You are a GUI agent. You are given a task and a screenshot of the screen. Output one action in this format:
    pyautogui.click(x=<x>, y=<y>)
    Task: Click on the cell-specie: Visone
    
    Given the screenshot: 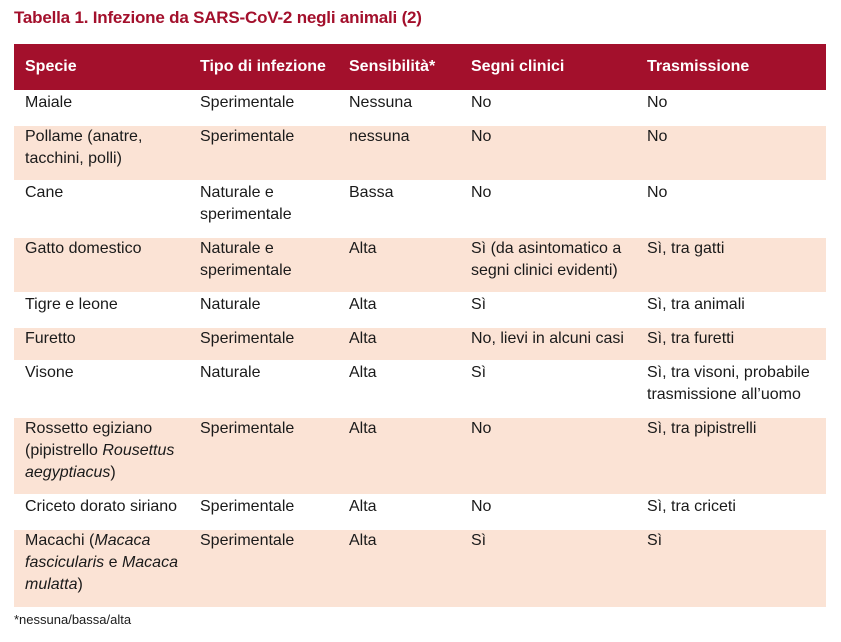 What is the action you would take?
    pyautogui.click(x=101, y=388)
    